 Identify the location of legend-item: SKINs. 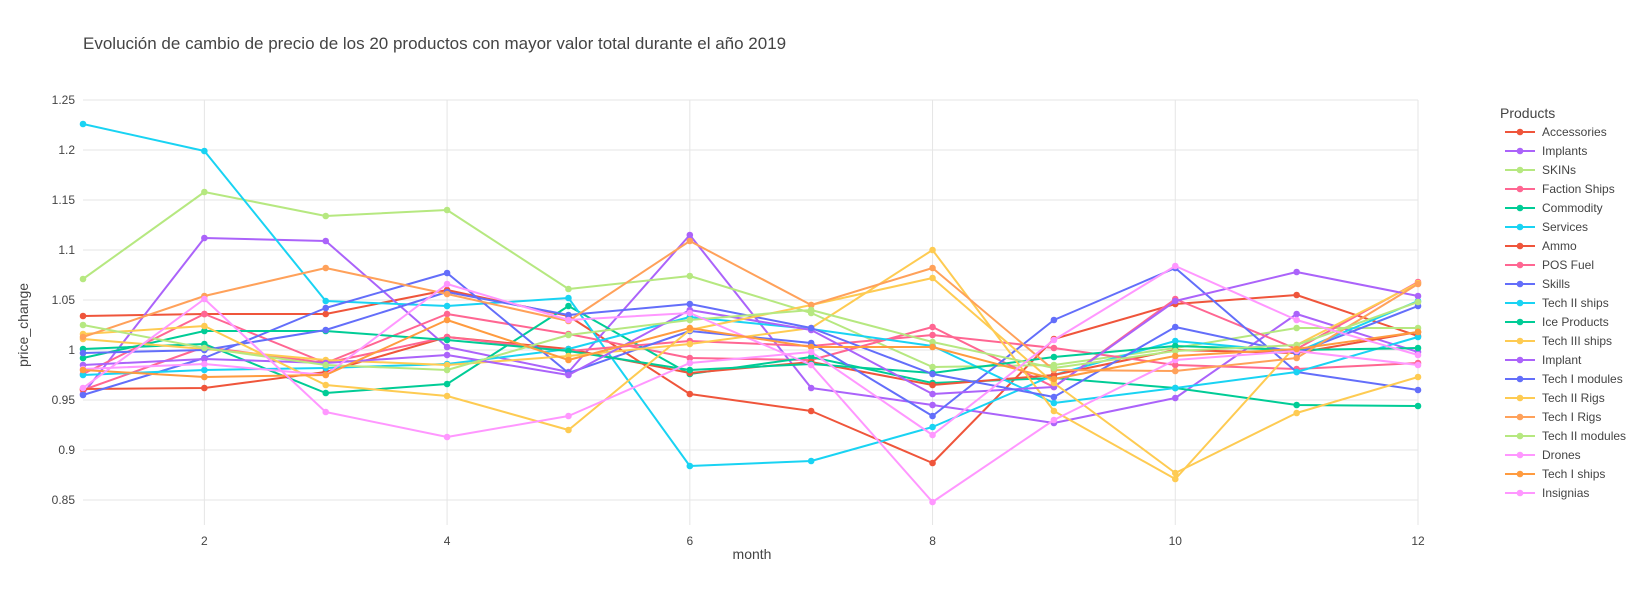
(1540, 170).